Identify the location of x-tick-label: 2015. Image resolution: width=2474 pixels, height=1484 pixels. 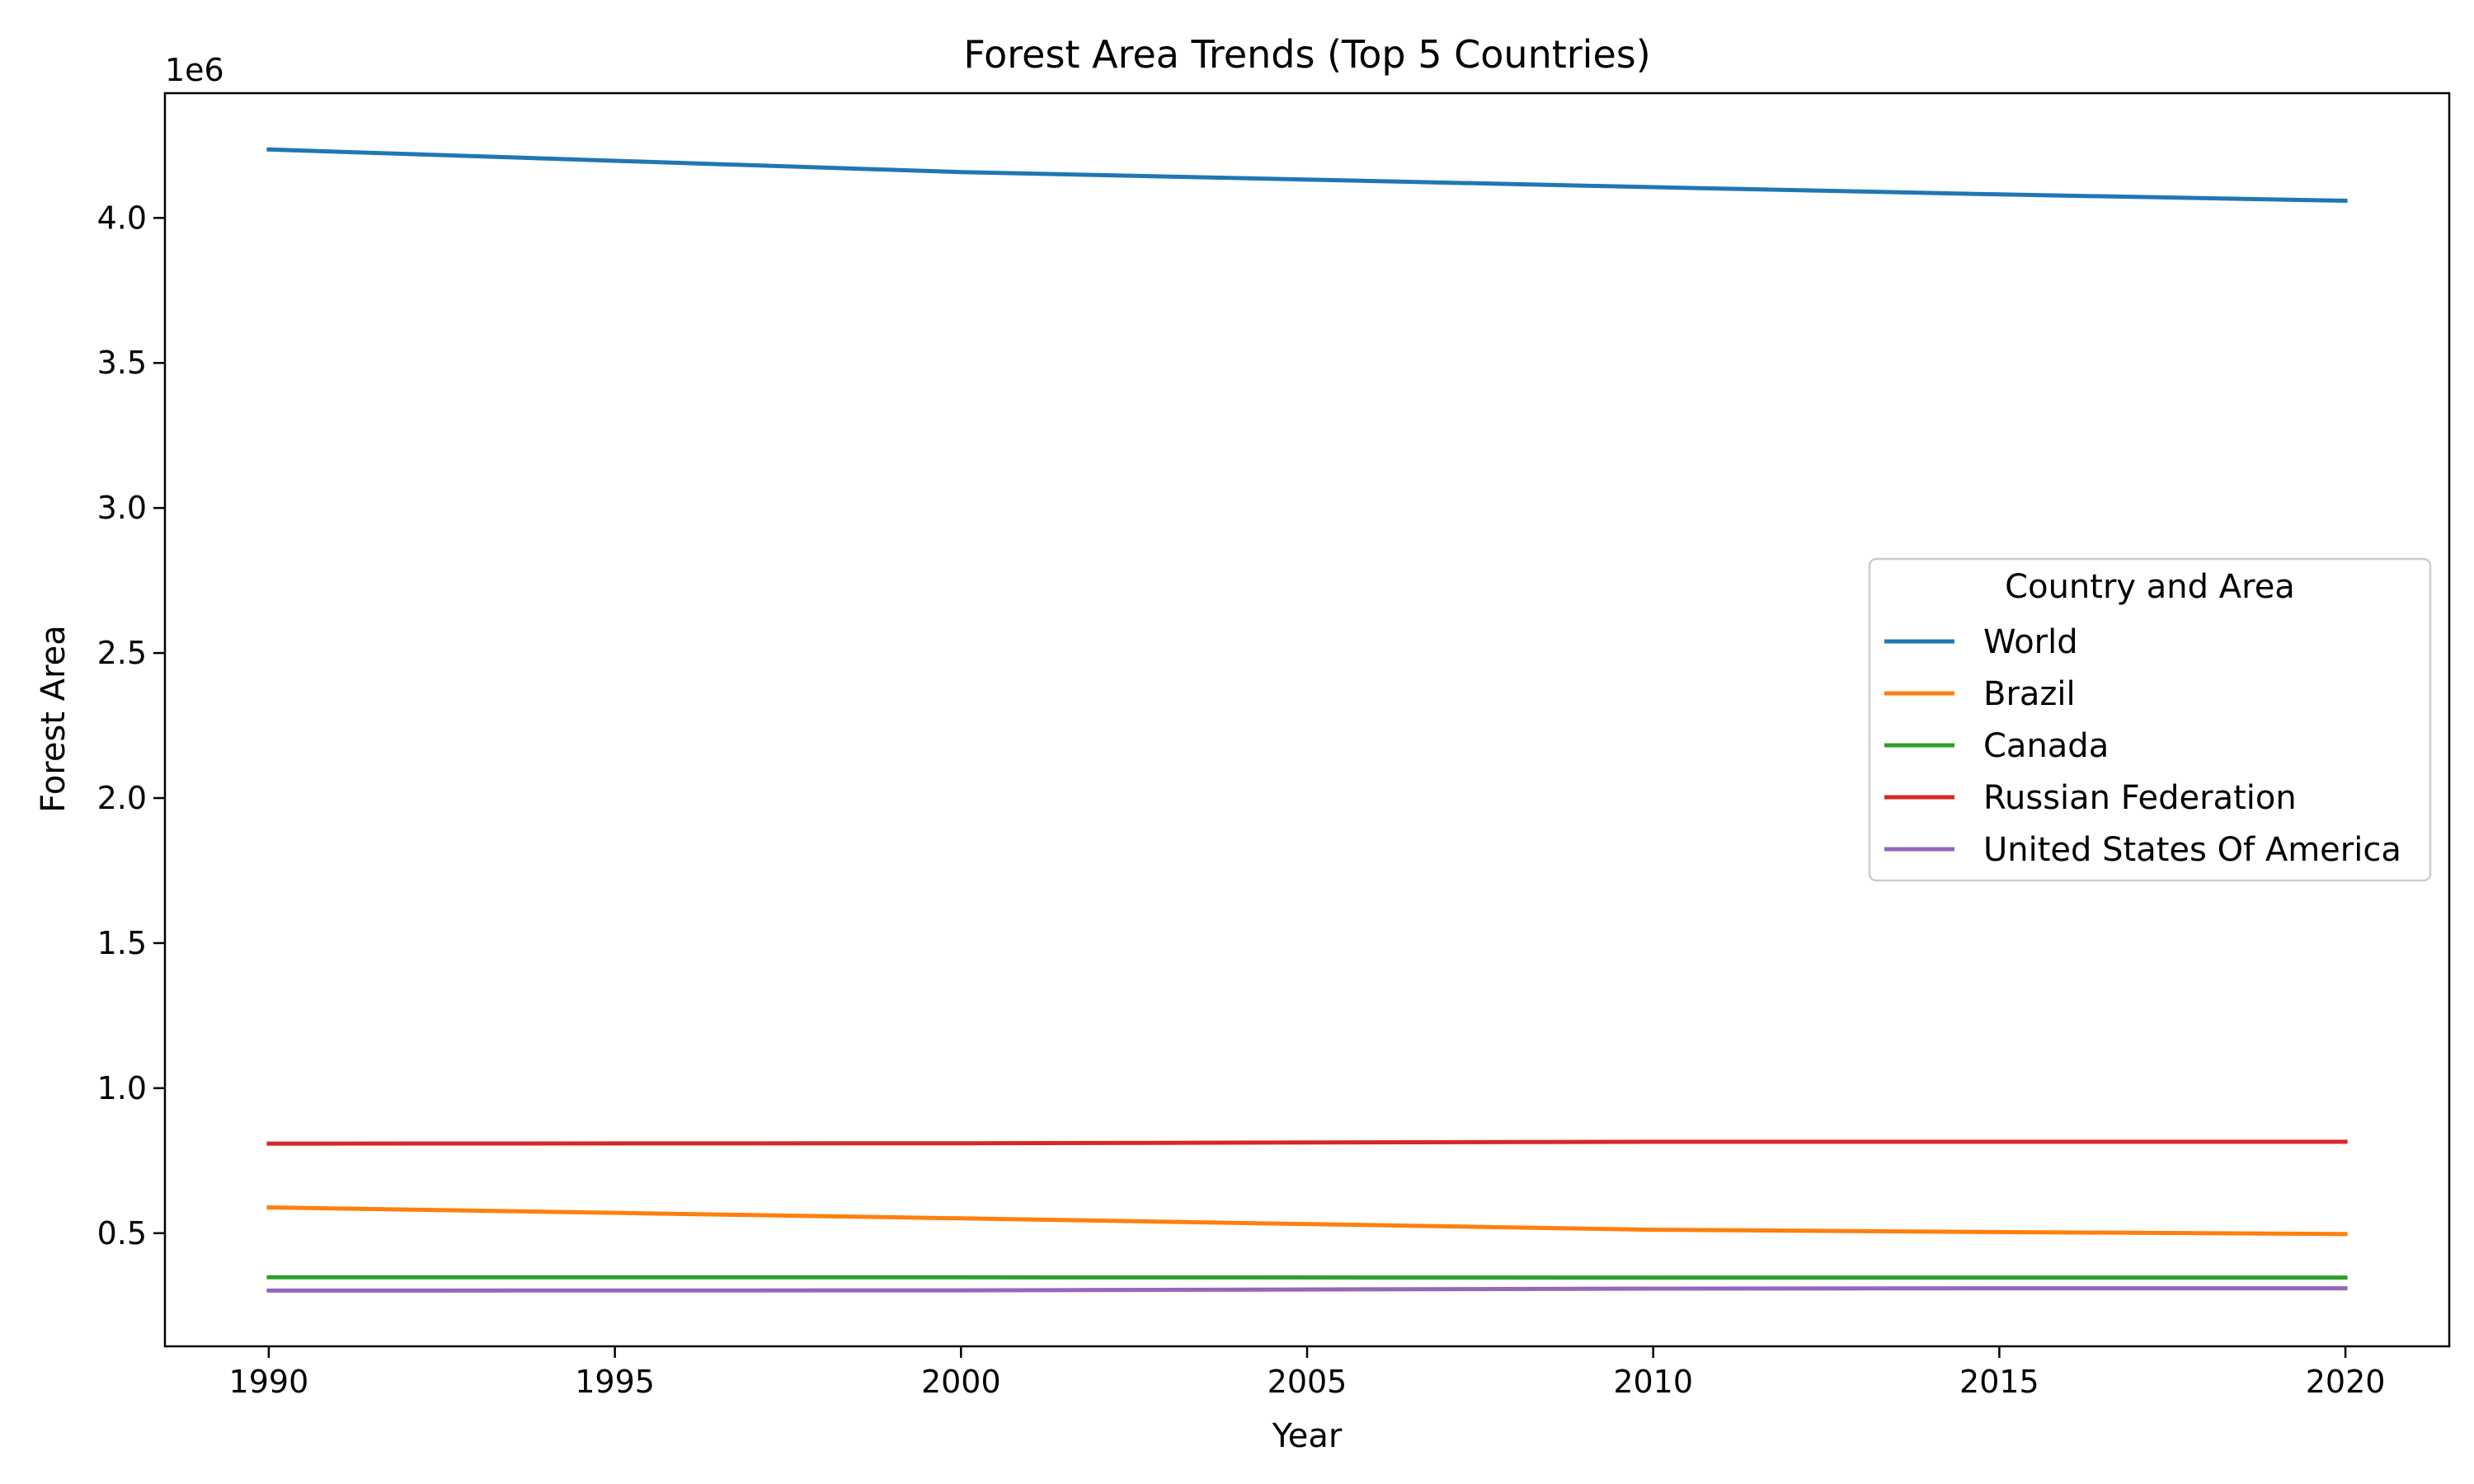
(1999, 1382).